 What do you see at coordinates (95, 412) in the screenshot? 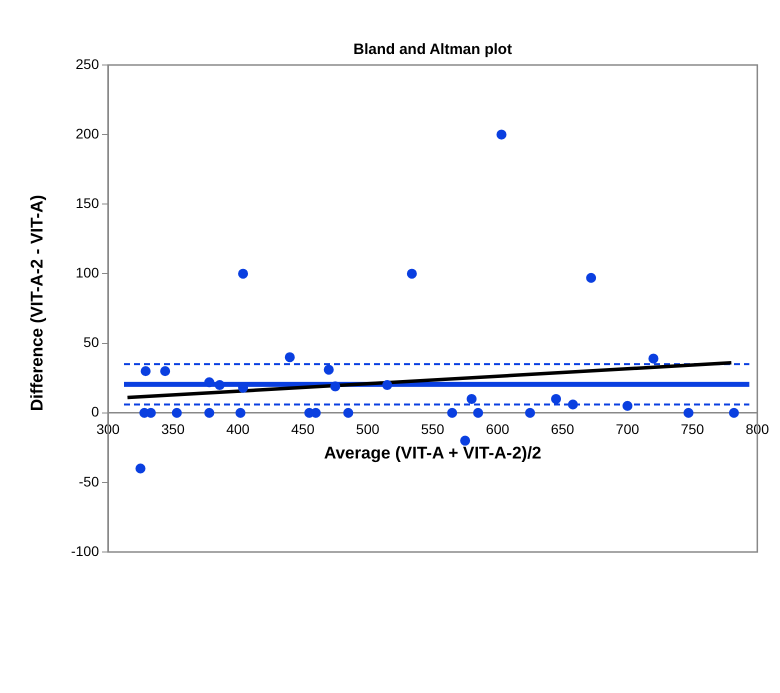
I see `y-tick-label: 0` at bounding box center [95, 412].